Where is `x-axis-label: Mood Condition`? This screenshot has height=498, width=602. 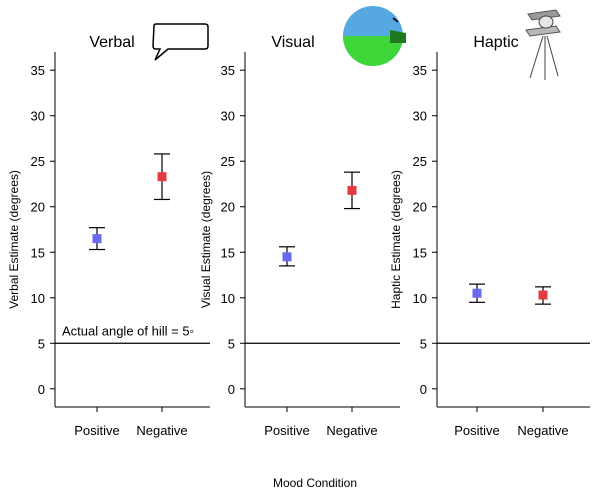 x-axis-label: Mood Condition is located at coordinates (315, 483).